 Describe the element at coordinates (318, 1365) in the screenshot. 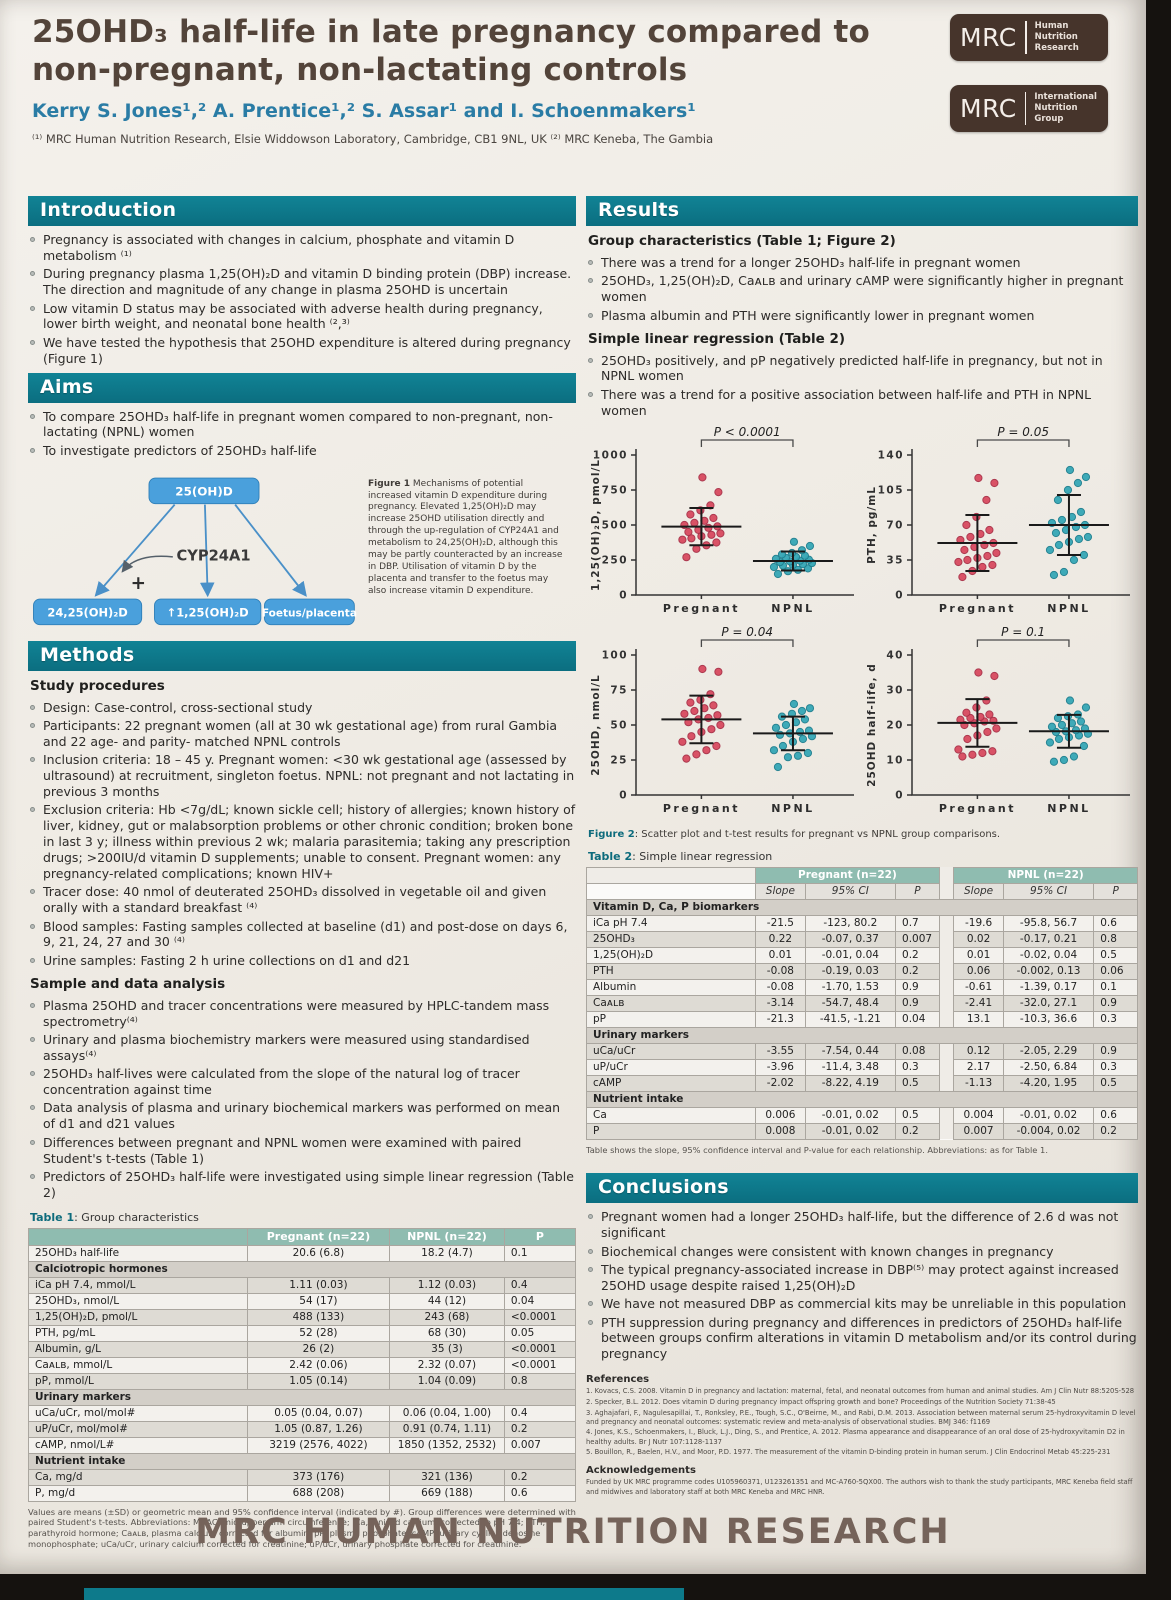

I see `cell-value: 2.42 (0.06)` at that location.